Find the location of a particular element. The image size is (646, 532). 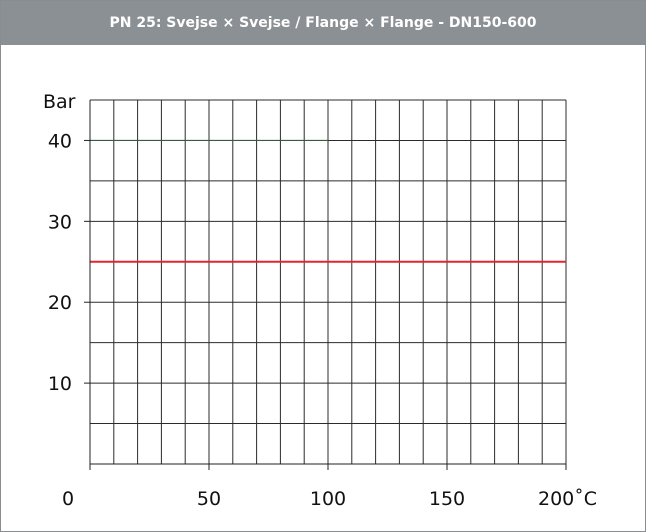

y-tick-label: 10 is located at coordinates (60, 384).